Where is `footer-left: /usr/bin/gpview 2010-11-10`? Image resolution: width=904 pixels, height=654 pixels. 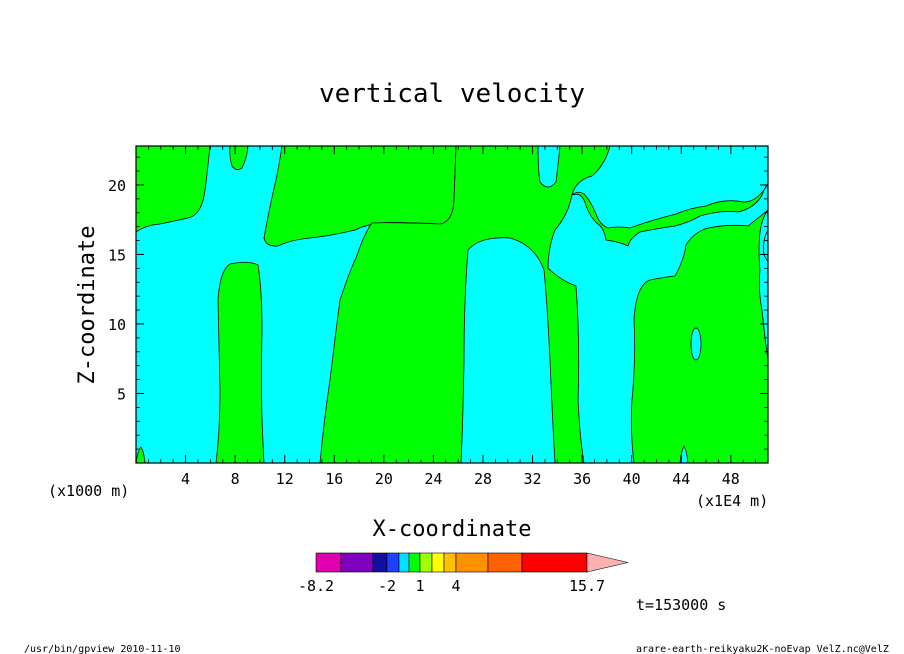
footer-left: /usr/bin/gpview 2010-11-10 is located at coordinates (102, 649).